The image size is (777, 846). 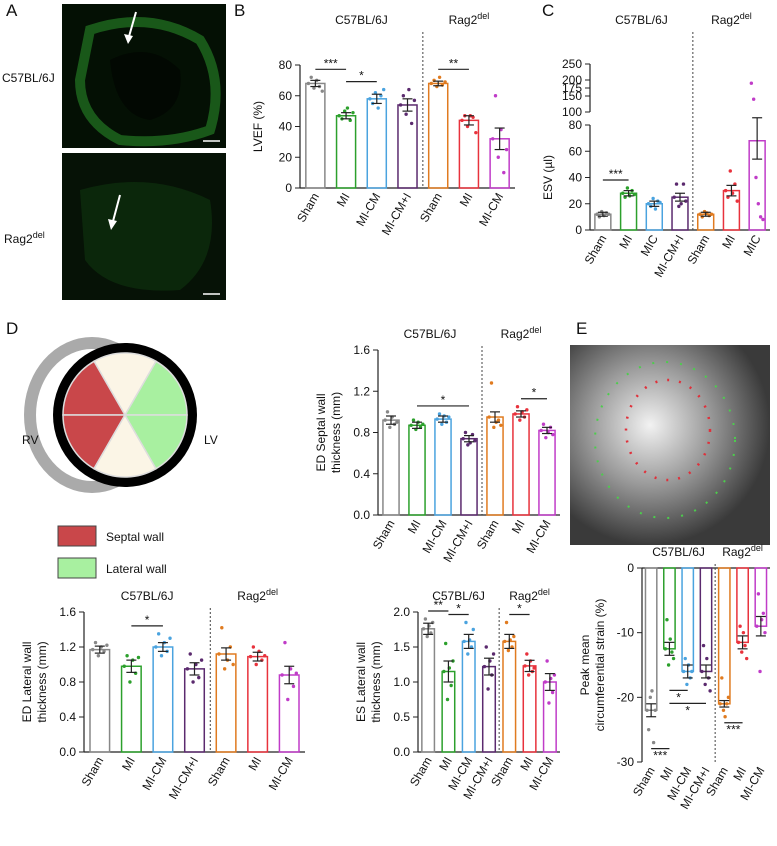 I want to click on y-axis-label: ES Lateral wall, so click(x=361, y=682).